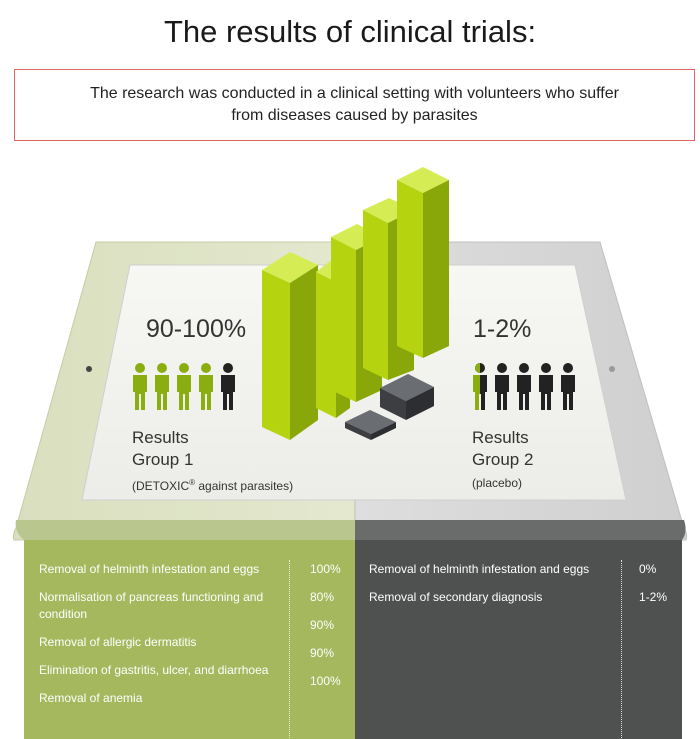 This screenshot has width=700, height=739. What do you see at coordinates (518, 639) in the screenshot?
I see `group2-results-panel` at bounding box center [518, 639].